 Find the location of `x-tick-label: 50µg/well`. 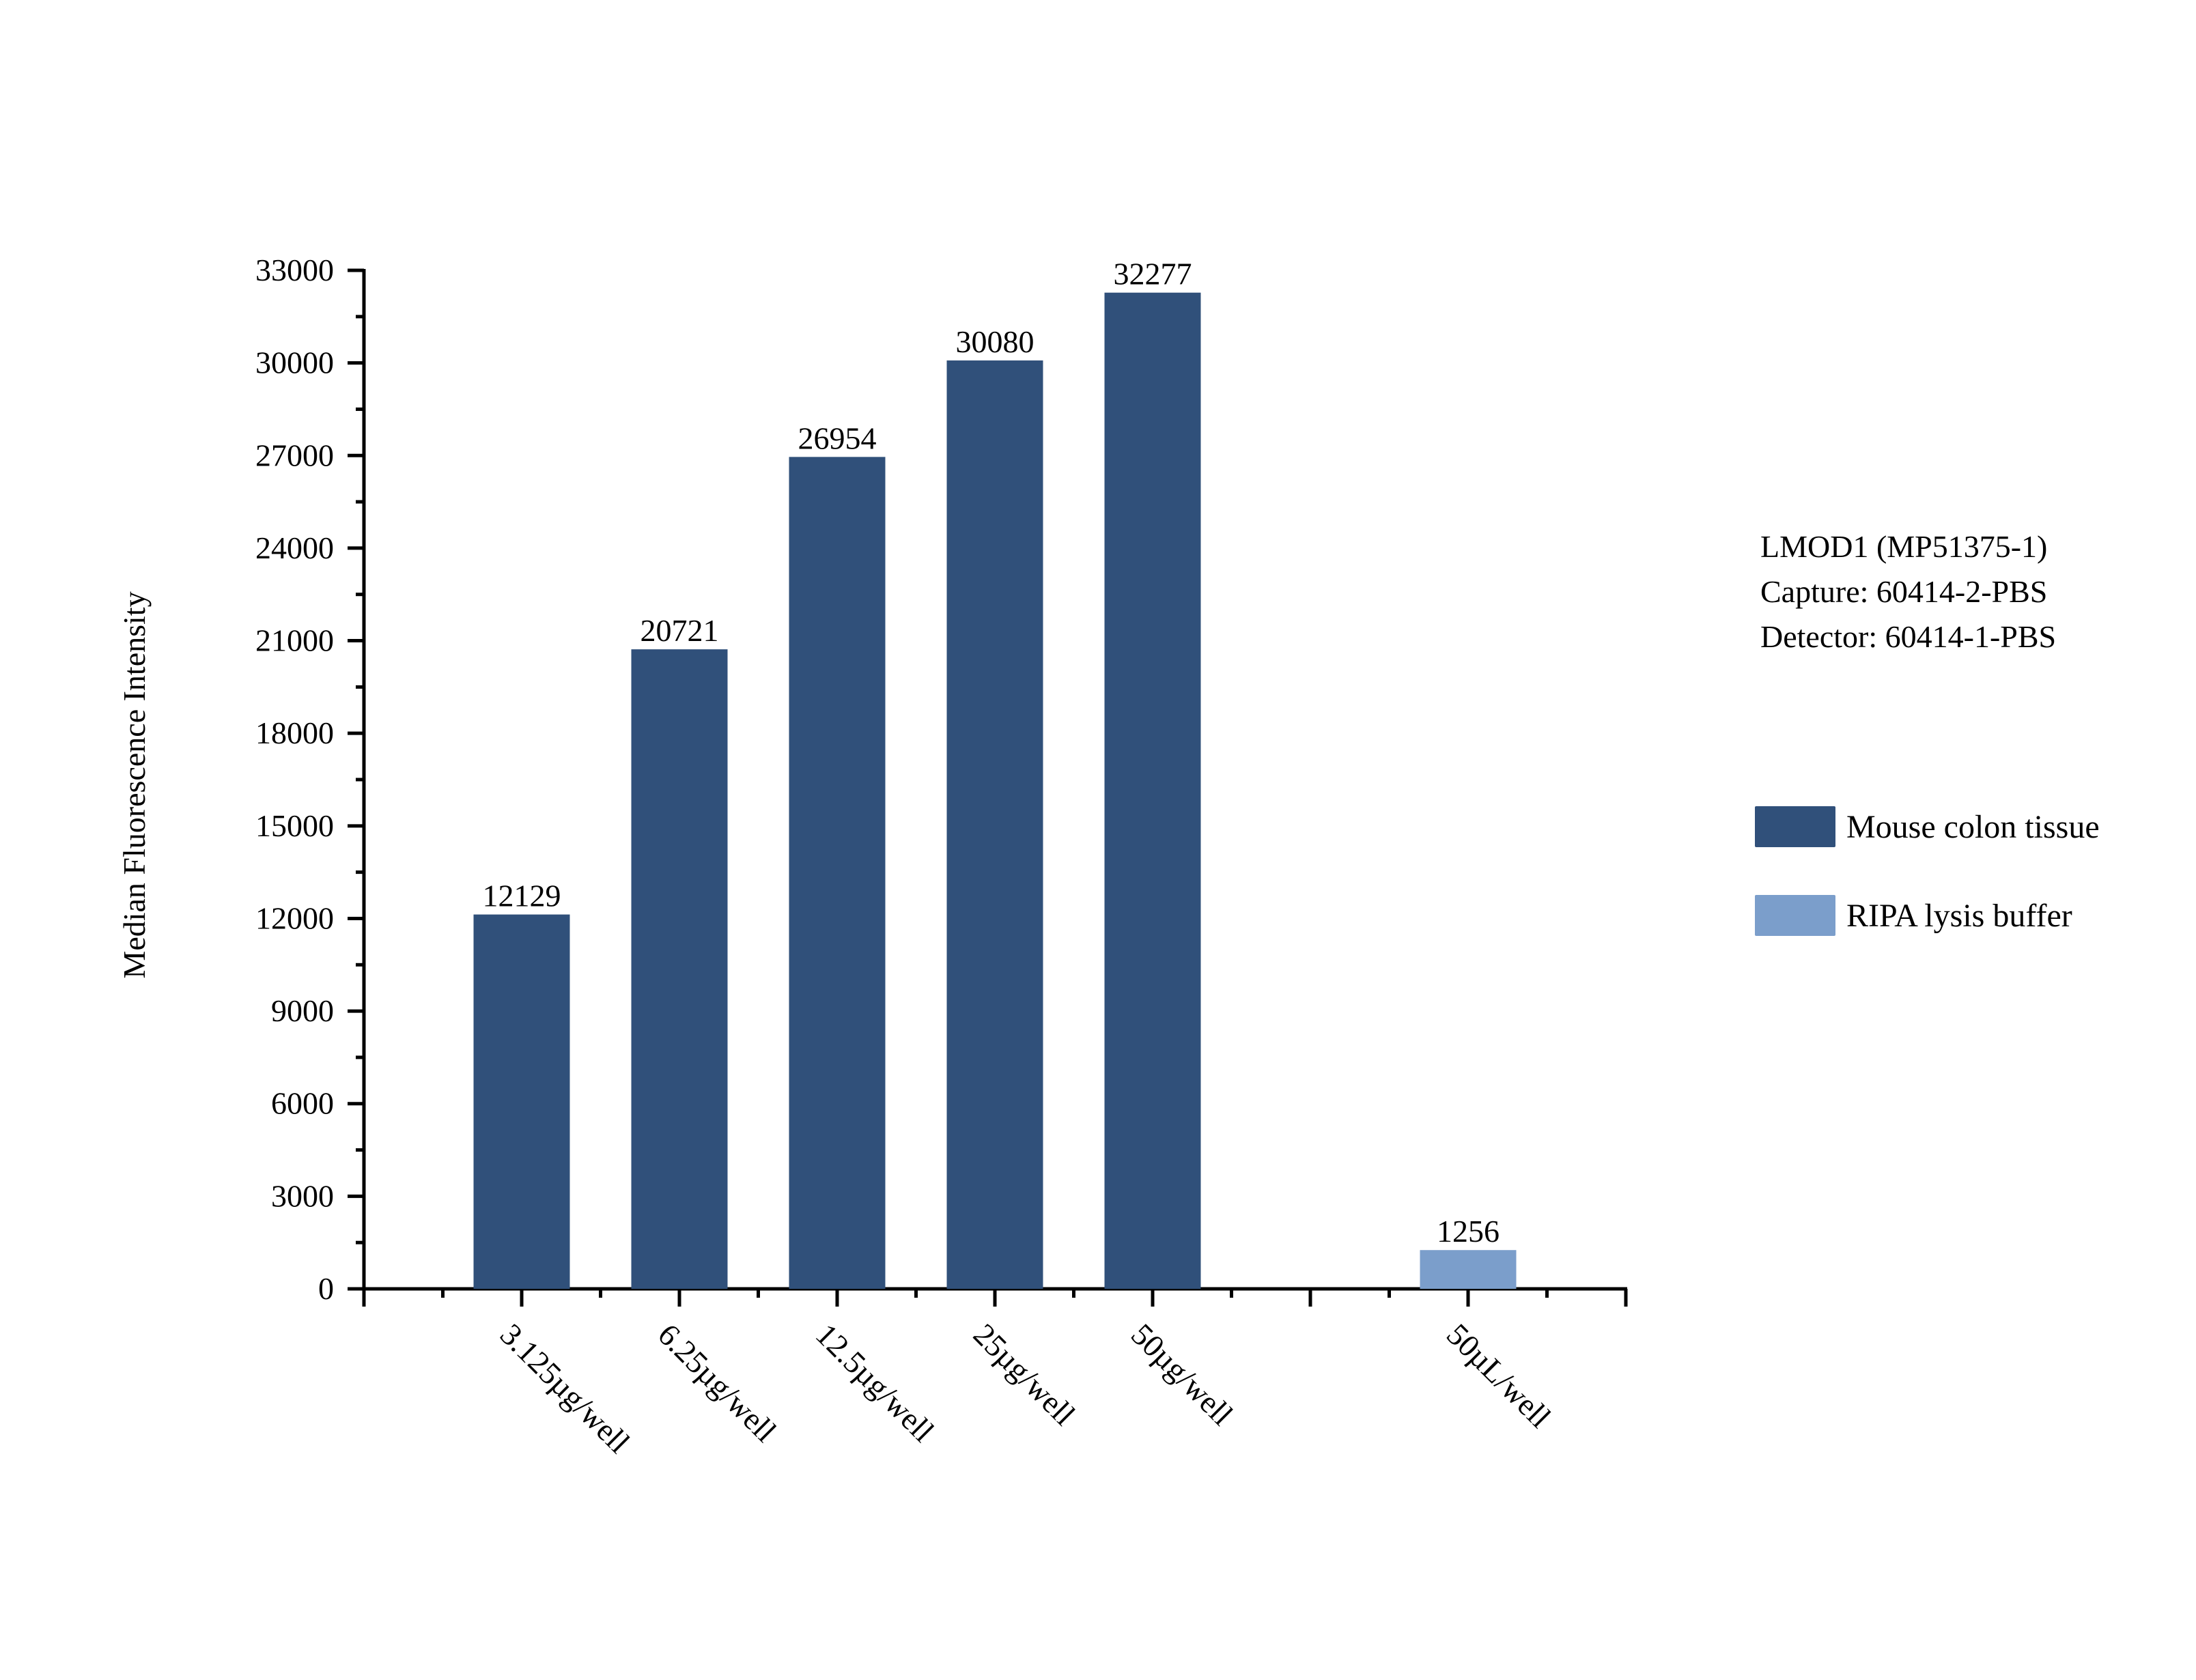

x-tick-label: 50µg/well is located at coordinates (1182, 1374).